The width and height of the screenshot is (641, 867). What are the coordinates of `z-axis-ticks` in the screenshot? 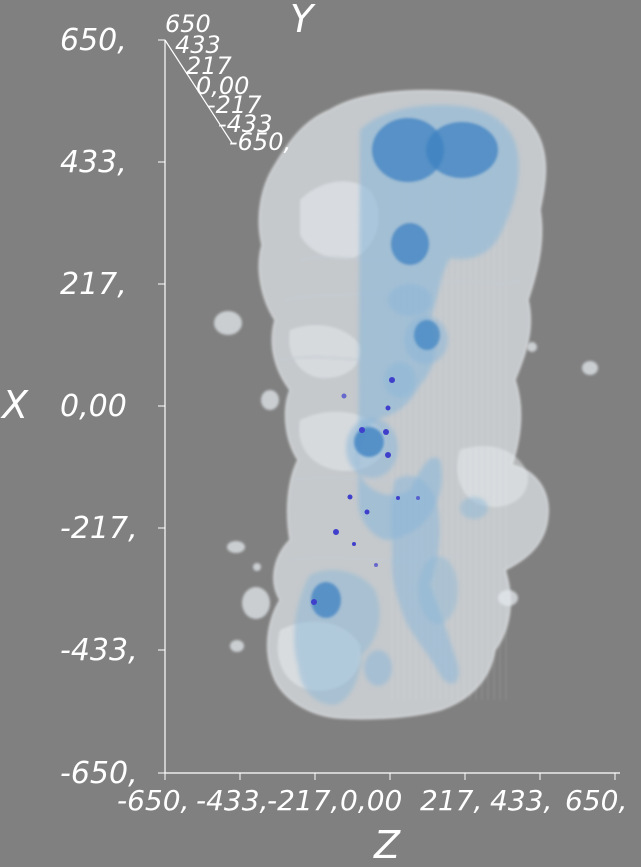 It's located at (390, 776).